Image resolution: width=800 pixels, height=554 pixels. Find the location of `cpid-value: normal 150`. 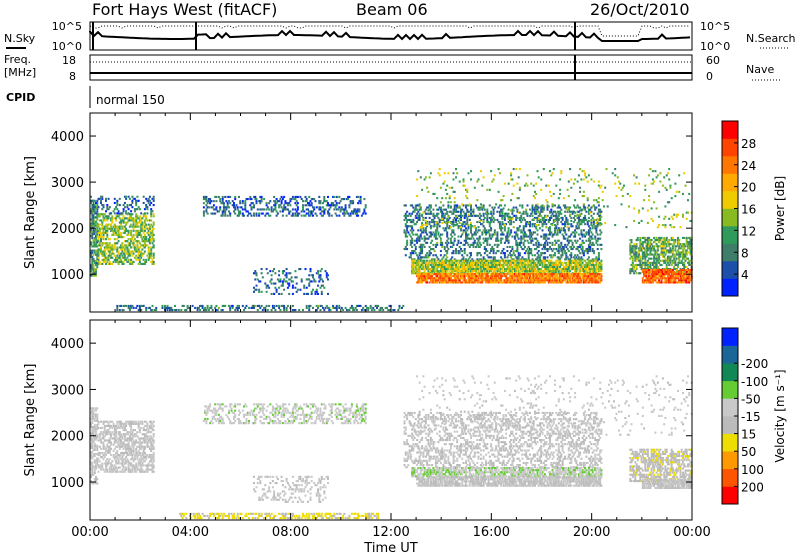

cpid-value: normal 150 is located at coordinates (130, 100).